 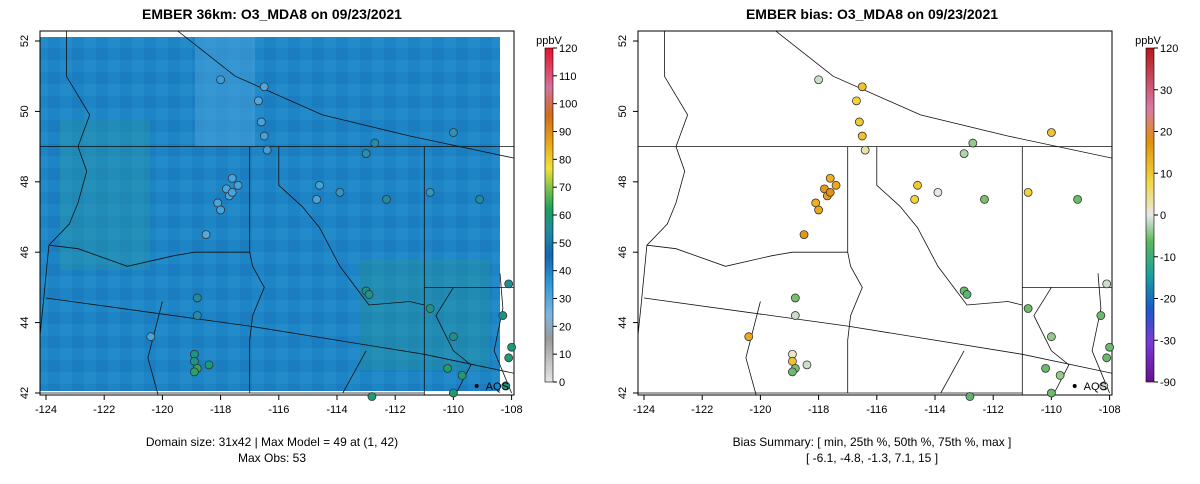 I want to click on field-green-area, so click(x=105, y=195).